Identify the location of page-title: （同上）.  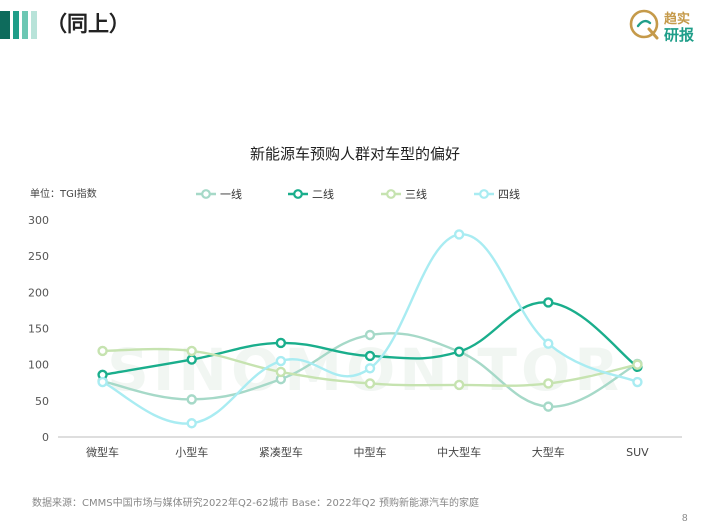
(88, 24).